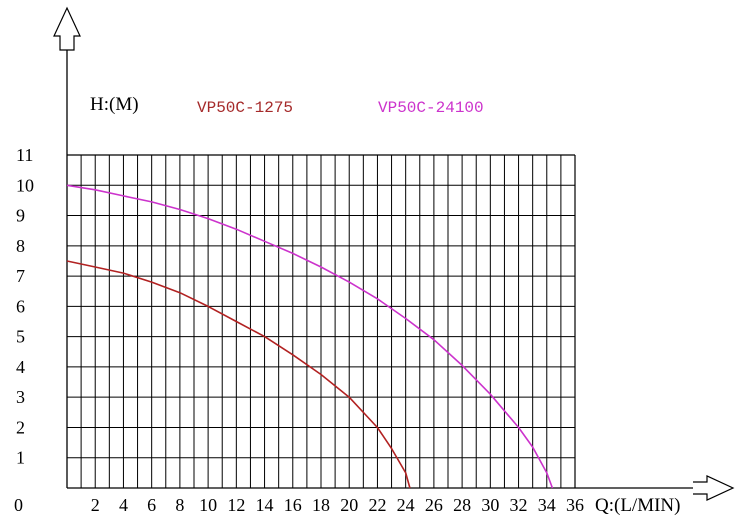  I want to click on y-tick-label: 9, so click(20, 216).